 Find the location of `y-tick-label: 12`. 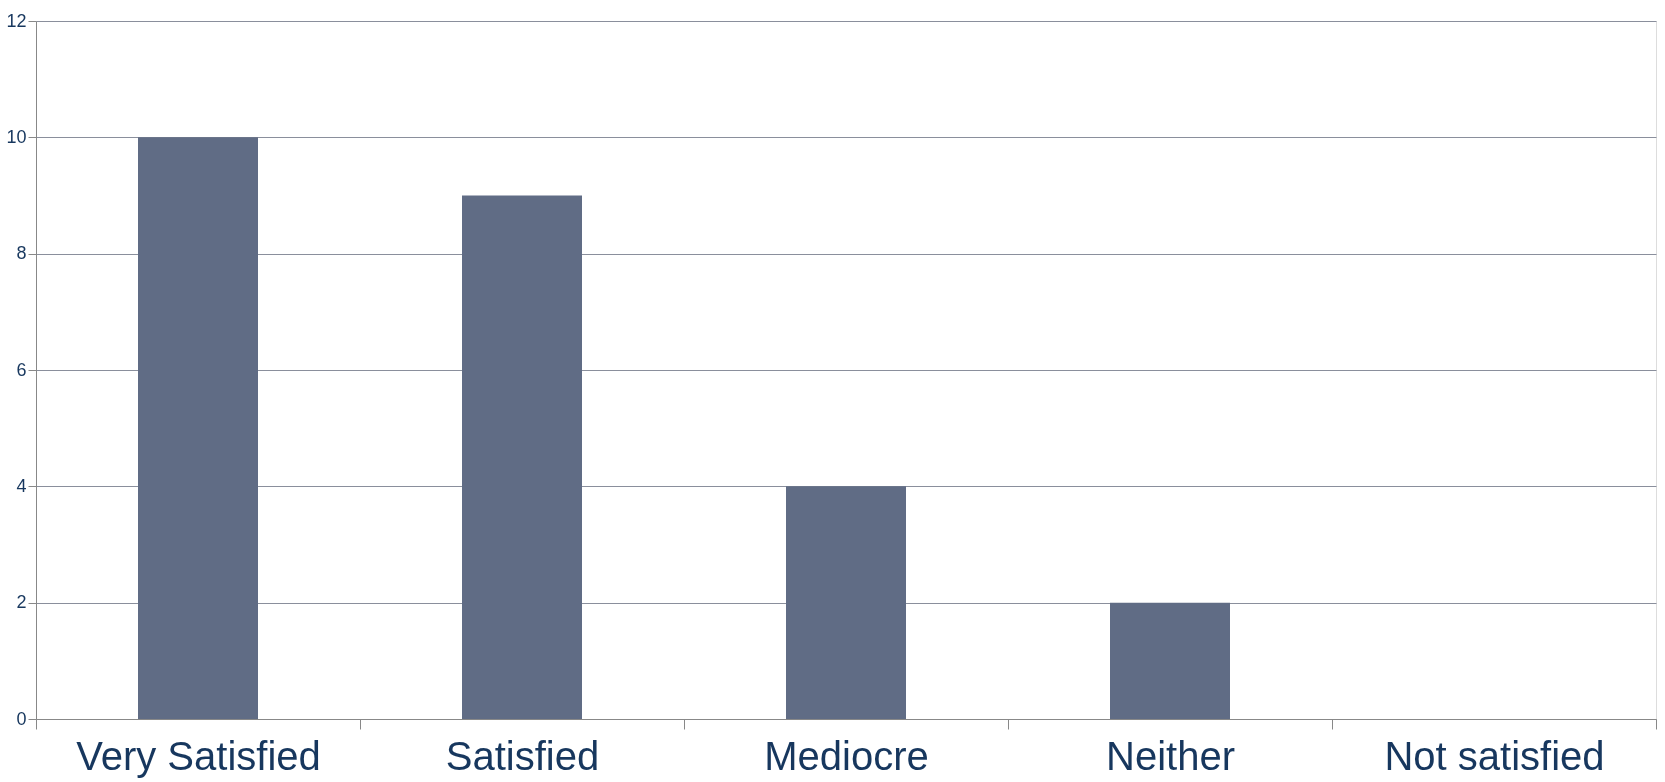

y-tick-label: 12 is located at coordinates (16, 20).